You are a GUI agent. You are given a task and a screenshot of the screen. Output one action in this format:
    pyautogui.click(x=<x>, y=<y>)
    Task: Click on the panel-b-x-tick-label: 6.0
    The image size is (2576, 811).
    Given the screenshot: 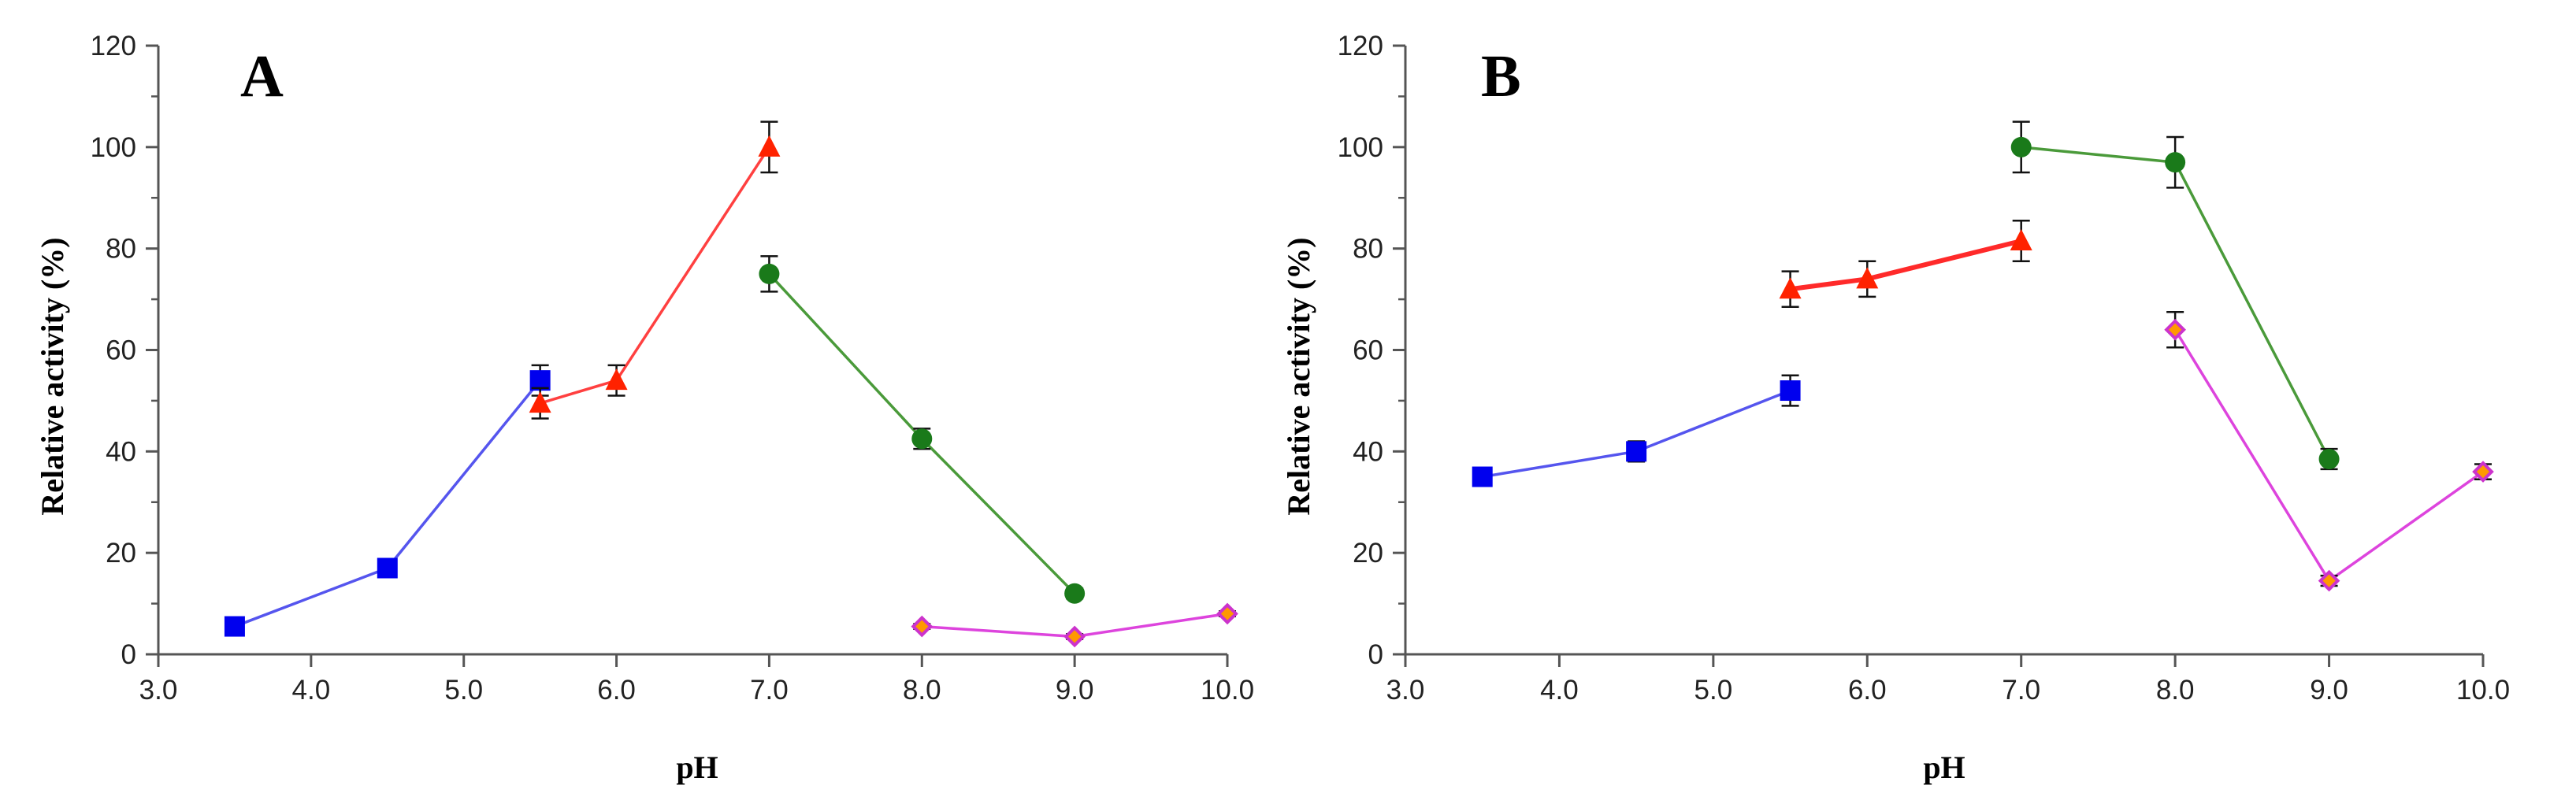 What is the action you would take?
    pyautogui.click(x=1867, y=690)
    